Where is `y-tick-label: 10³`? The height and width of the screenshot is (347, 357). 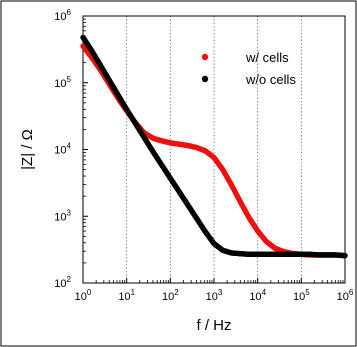 y-tick-label: 10³ is located at coordinates (62, 215).